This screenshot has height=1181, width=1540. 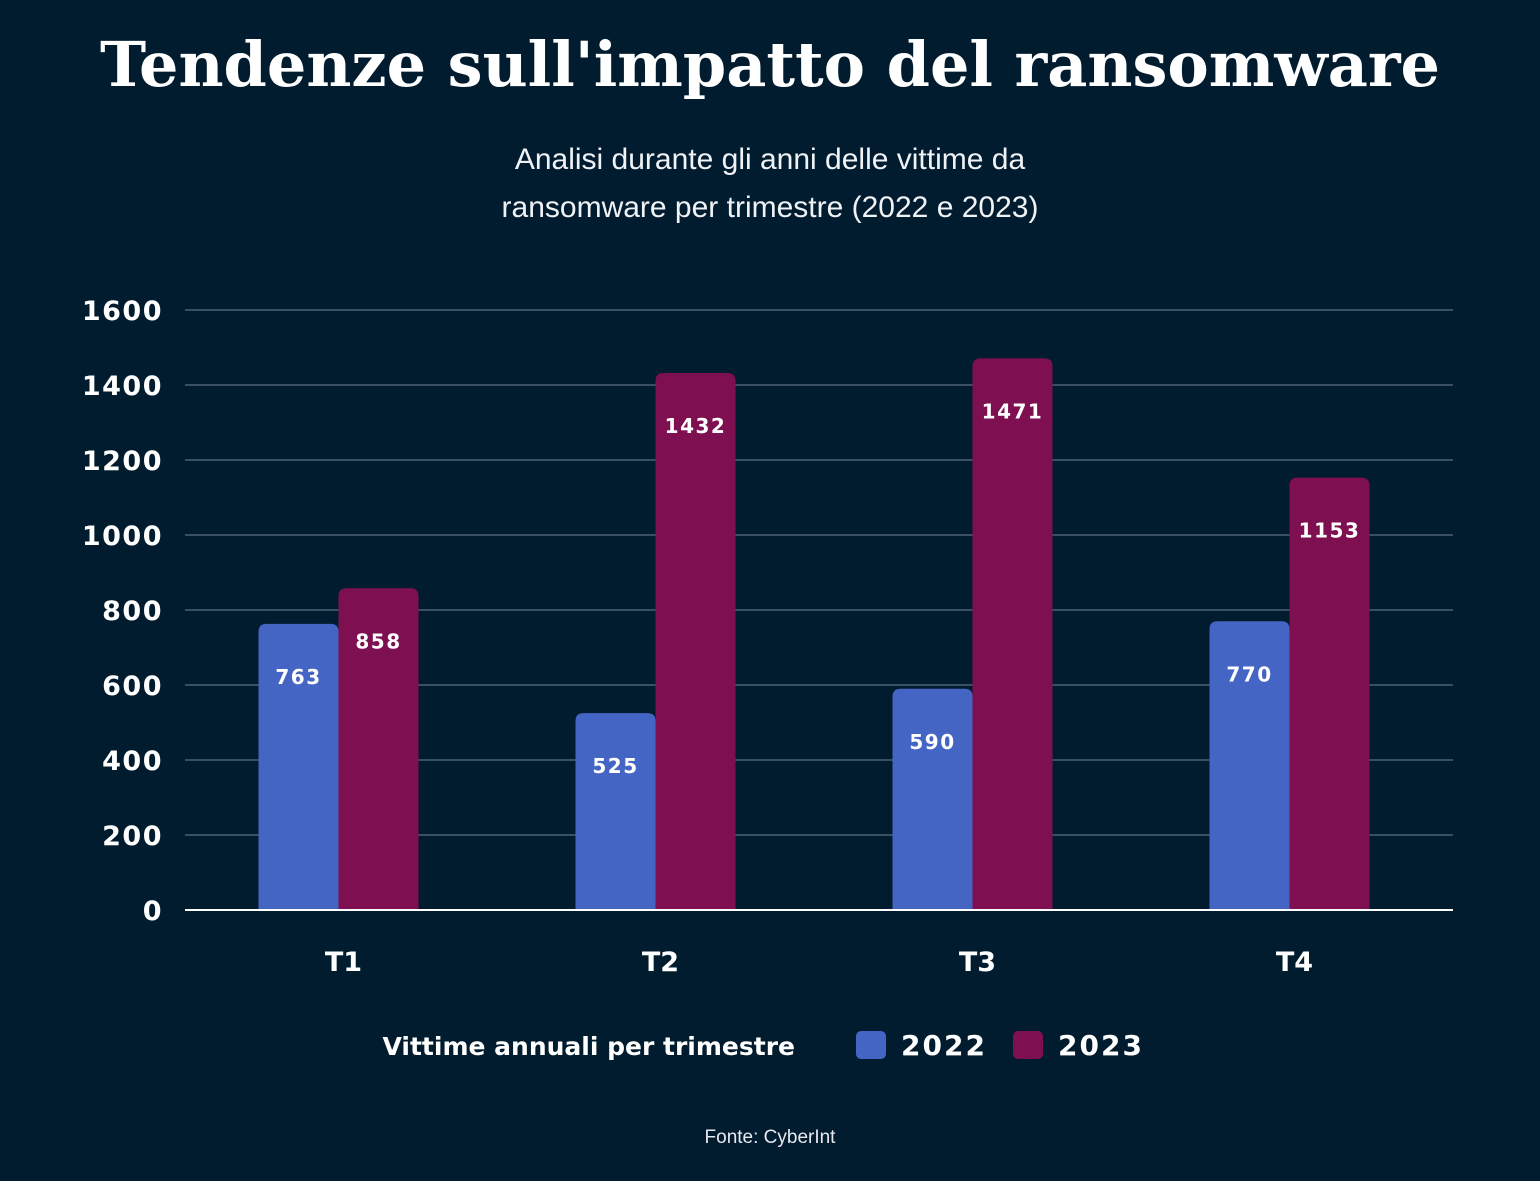 What do you see at coordinates (770, 207) in the screenshot?
I see `subtitle-line: ransomware per trimestre (2022 e 2023)` at bounding box center [770, 207].